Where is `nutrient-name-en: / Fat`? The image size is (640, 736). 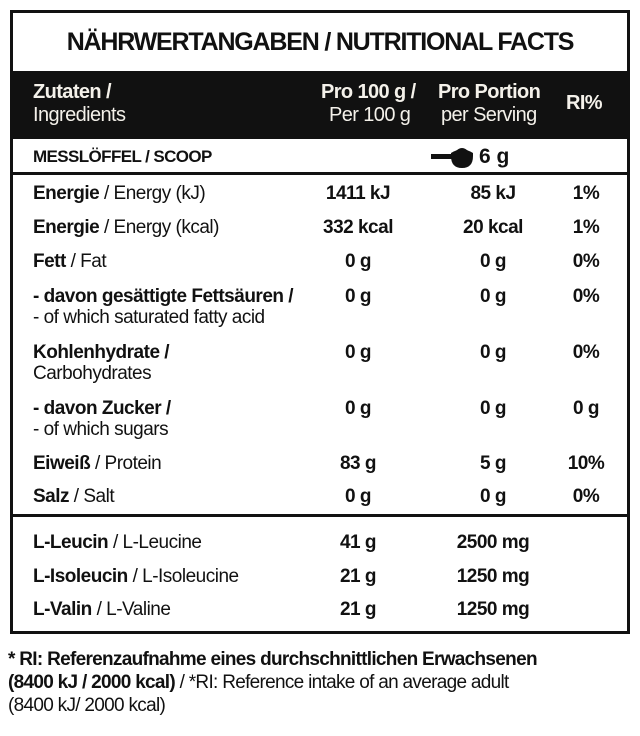
nutrient-name-en: / Fat is located at coordinates (86, 261).